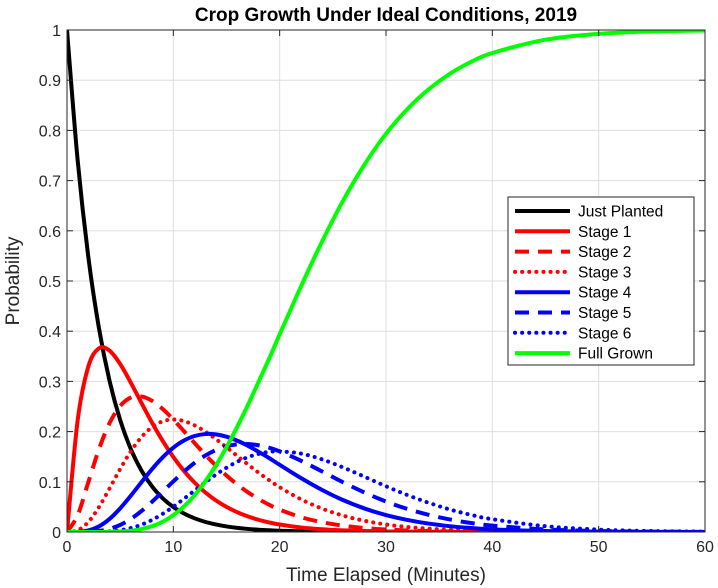 Image resolution: width=718 pixels, height=588 pixels. I want to click on legend-label: Just Planted, so click(620, 212).